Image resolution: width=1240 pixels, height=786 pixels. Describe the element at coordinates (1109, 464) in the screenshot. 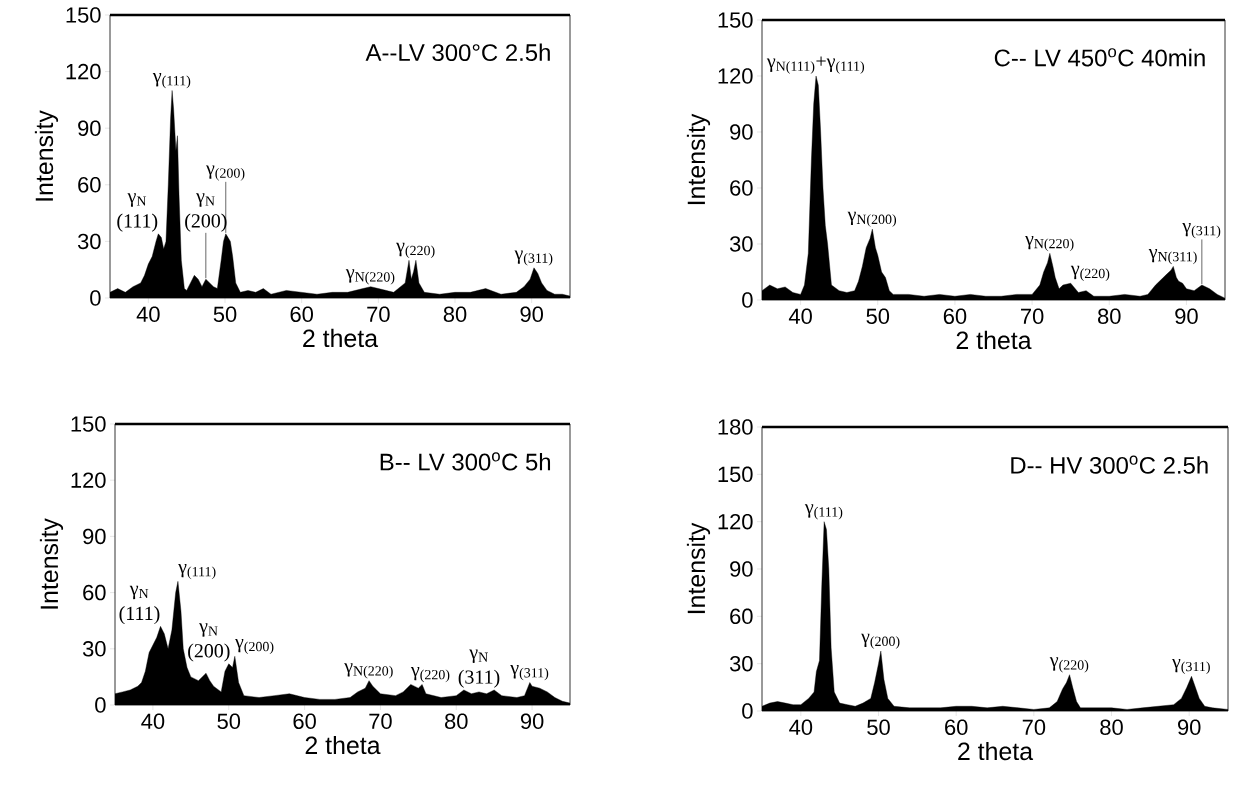

I see `text: D-- HV 300$^{o}$C 2.5h` at that location.